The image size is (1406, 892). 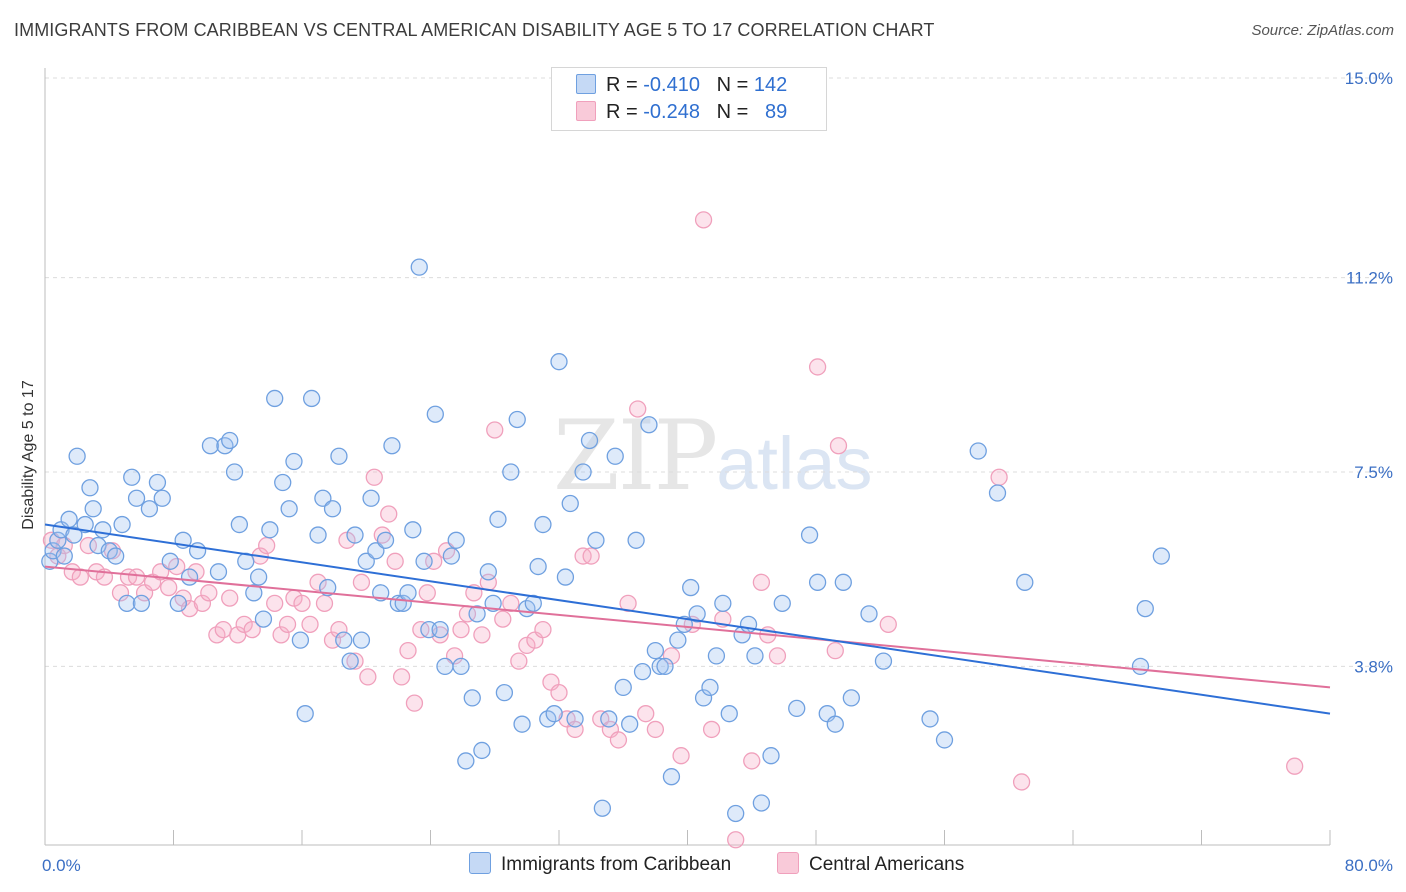 I want to click on y-tick-label: 15.0%, so click(x=1369, y=78).